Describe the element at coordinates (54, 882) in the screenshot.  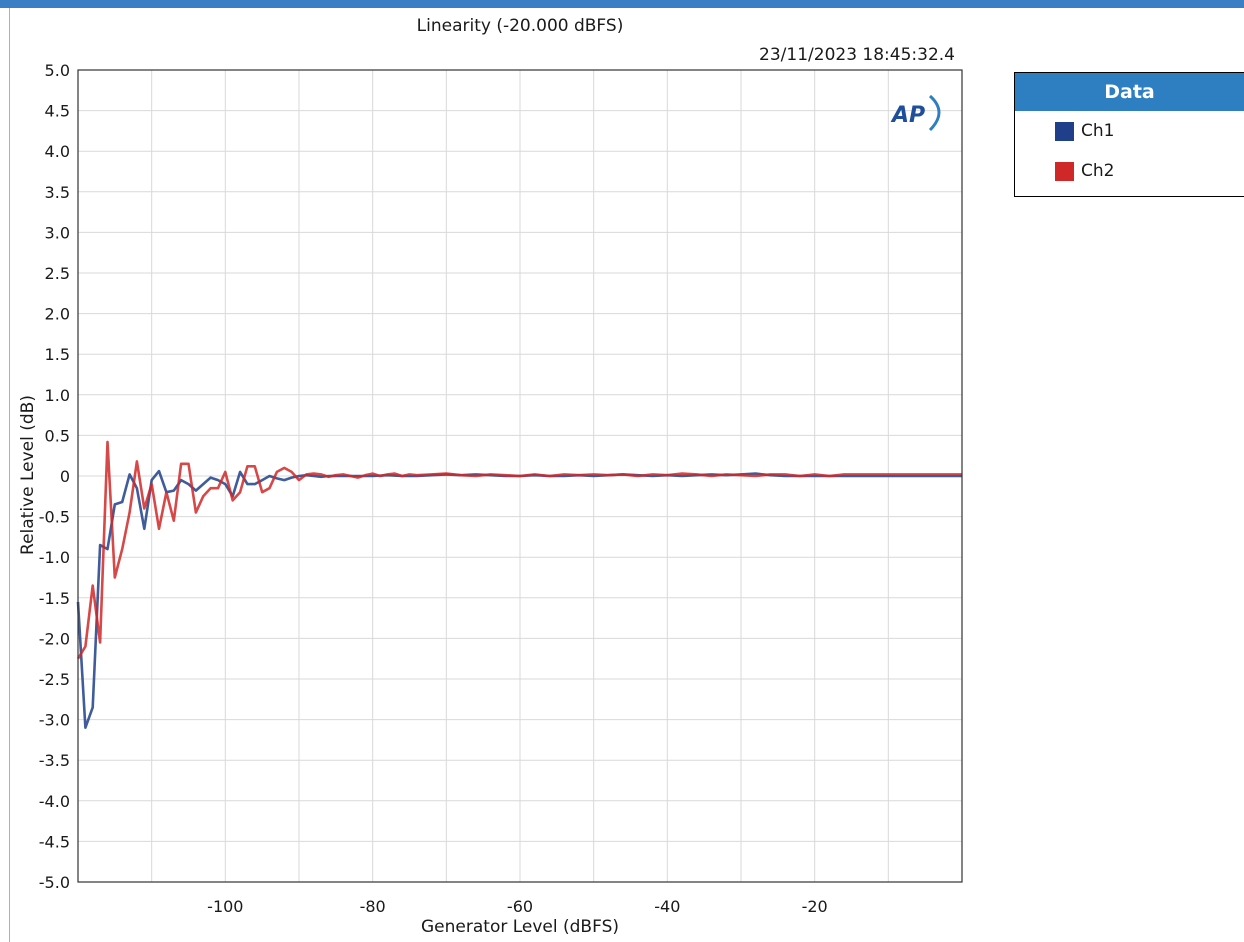
I see `y-tick-label: -5.0` at that location.